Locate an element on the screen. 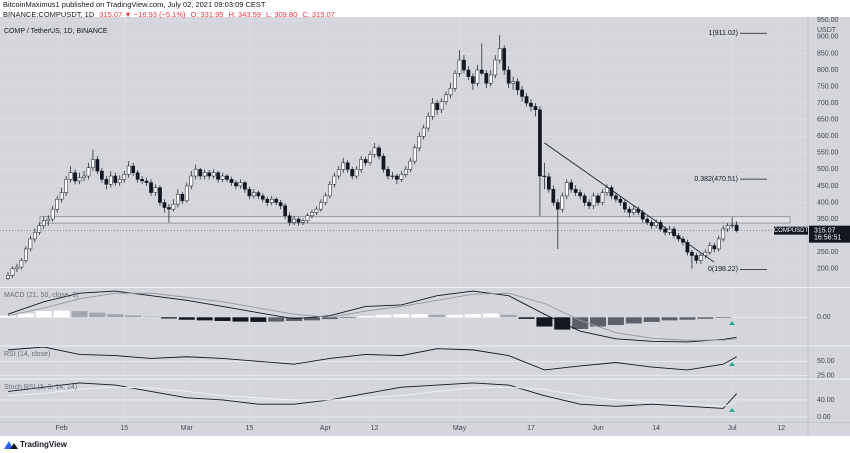  x-tick-label: Mar is located at coordinates (187, 428).